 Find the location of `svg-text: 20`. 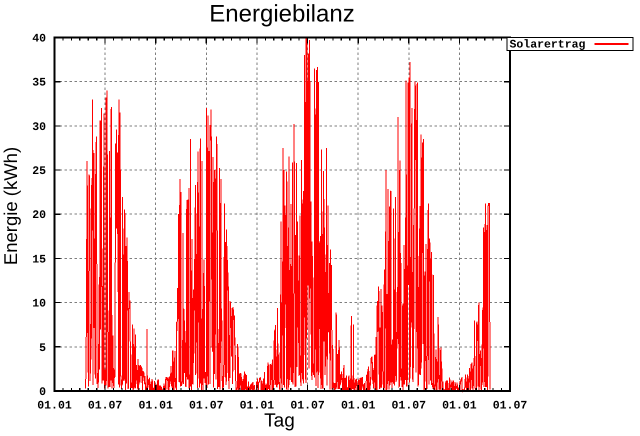

svg-text: 20 is located at coordinates (39, 215).